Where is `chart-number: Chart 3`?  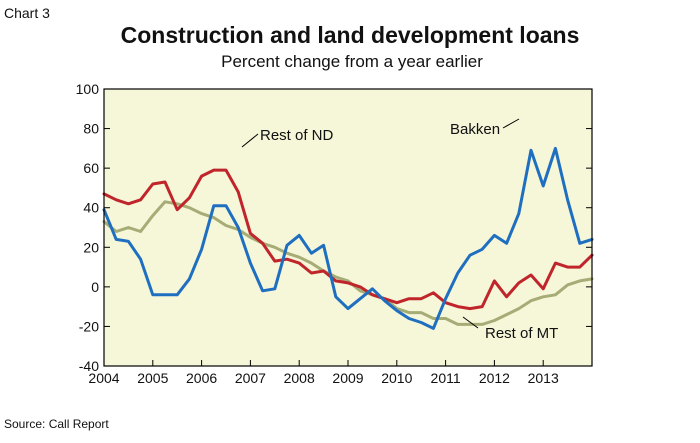
chart-number: Chart 3 is located at coordinates (27, 13).